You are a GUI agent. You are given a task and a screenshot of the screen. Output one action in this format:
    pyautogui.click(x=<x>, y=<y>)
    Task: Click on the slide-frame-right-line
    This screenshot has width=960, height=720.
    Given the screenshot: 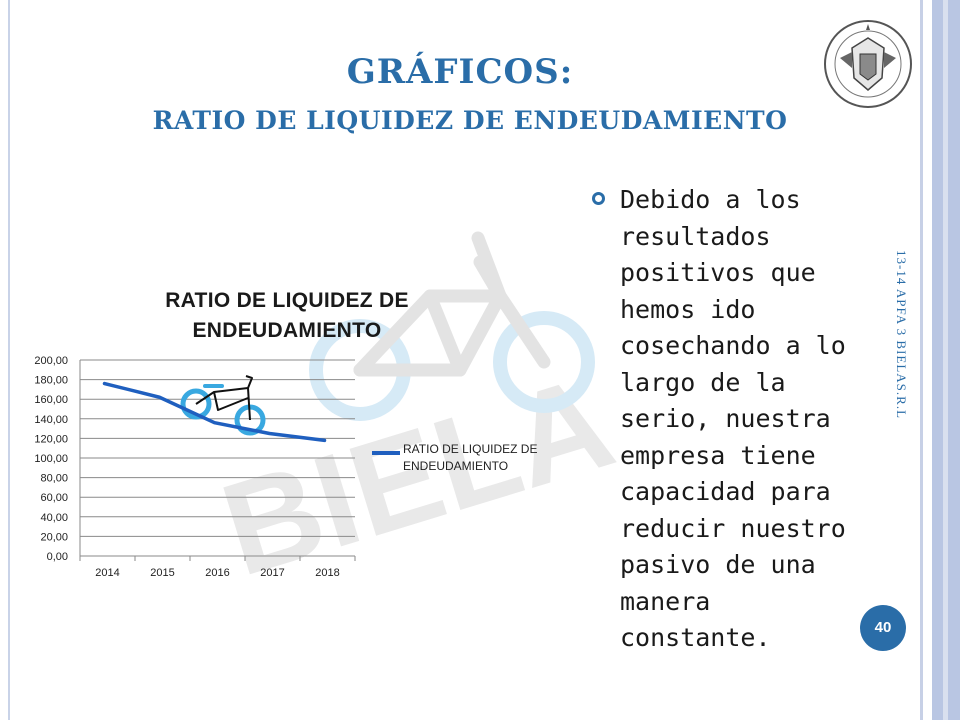 What is the action you would take?
    pyautogui.click(x=921, y=360)
    